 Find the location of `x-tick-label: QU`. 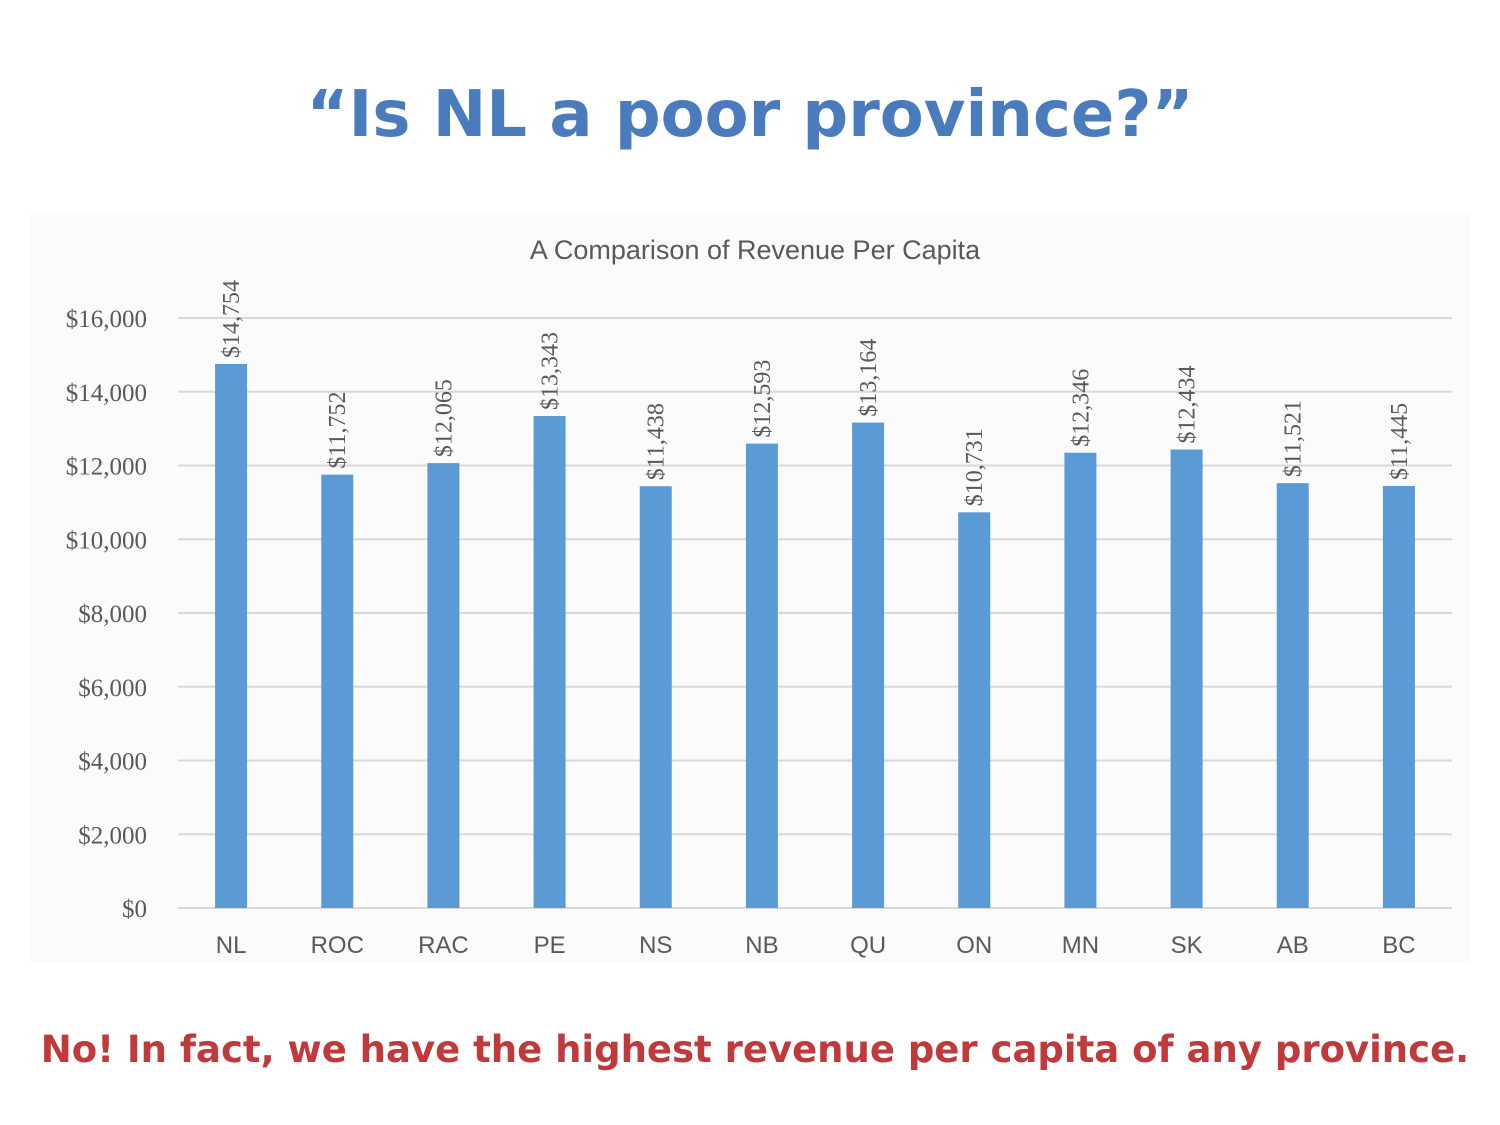

x-tick-label: QU is located at coordinates (868, 945).